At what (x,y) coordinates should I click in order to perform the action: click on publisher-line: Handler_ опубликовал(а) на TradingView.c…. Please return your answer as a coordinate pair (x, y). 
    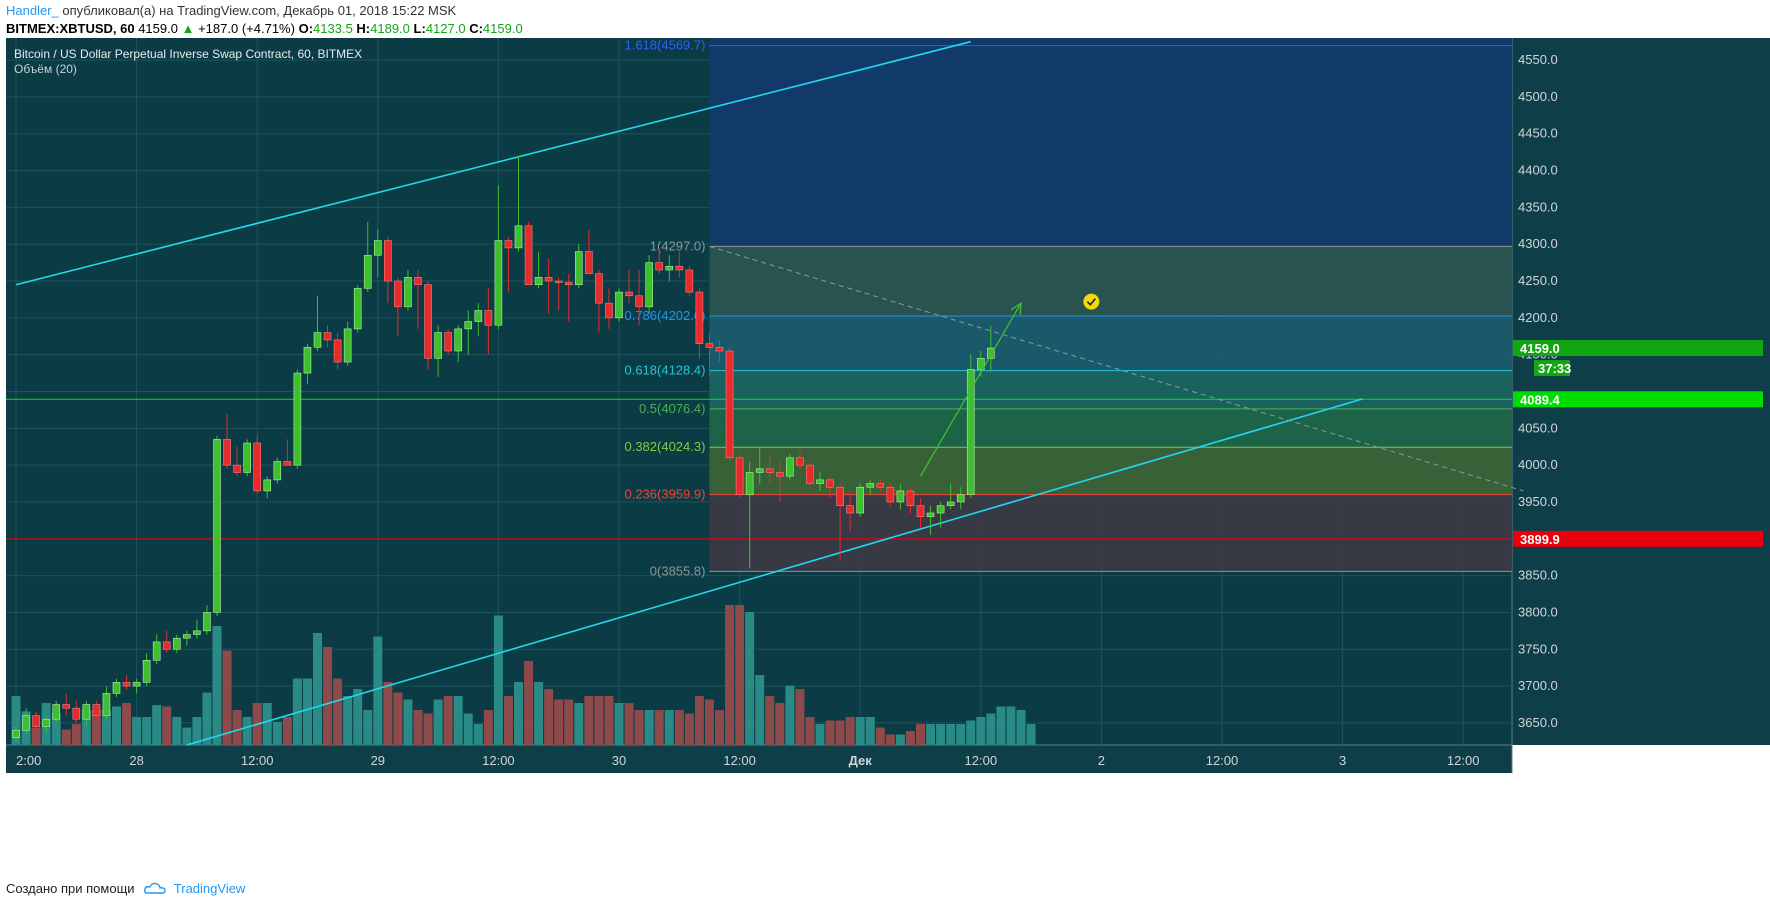
    Looking at the image, I should click on (231, 10).